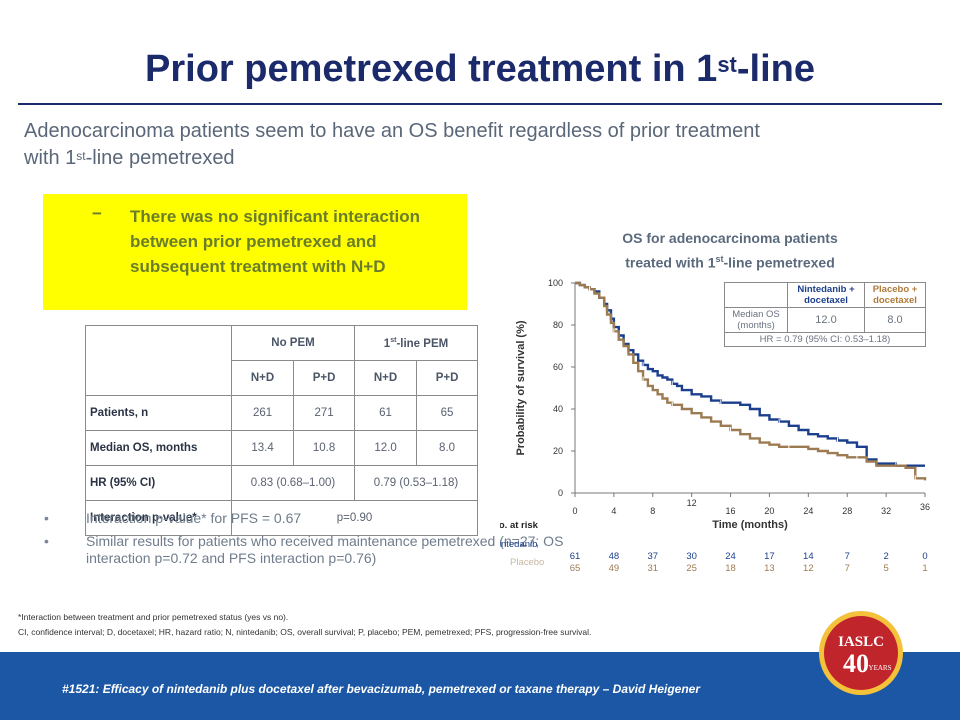 The image size is (960, 720). What do you see at coordinates (558, 409) in the screenshot?
I see `y-tick-label: 40` at bounding box center [558, 409].